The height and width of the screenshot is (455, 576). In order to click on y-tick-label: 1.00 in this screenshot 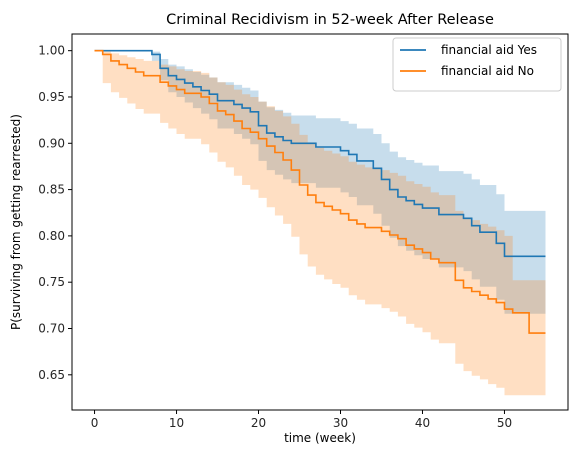, I will do `click(51, 51)`.